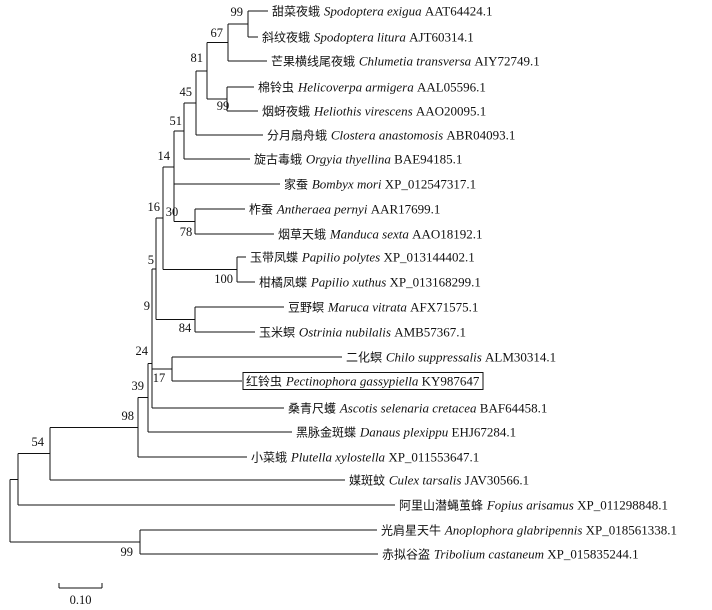  Describe the element at coordinates (362, 332) in the screenshot. I see `leaf-label: 玉米螟 Ostrinia nubilalis AMB57367.1` at that location.